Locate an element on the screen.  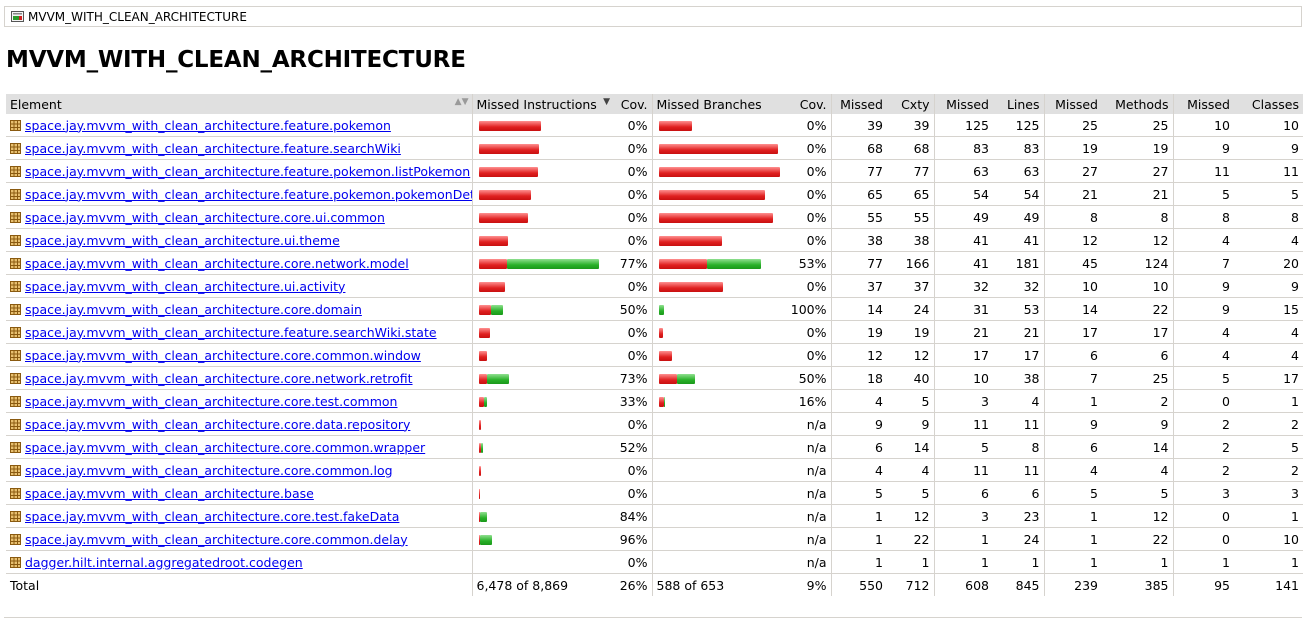
header-methods: Methods is located at coordinates (1137, 104).